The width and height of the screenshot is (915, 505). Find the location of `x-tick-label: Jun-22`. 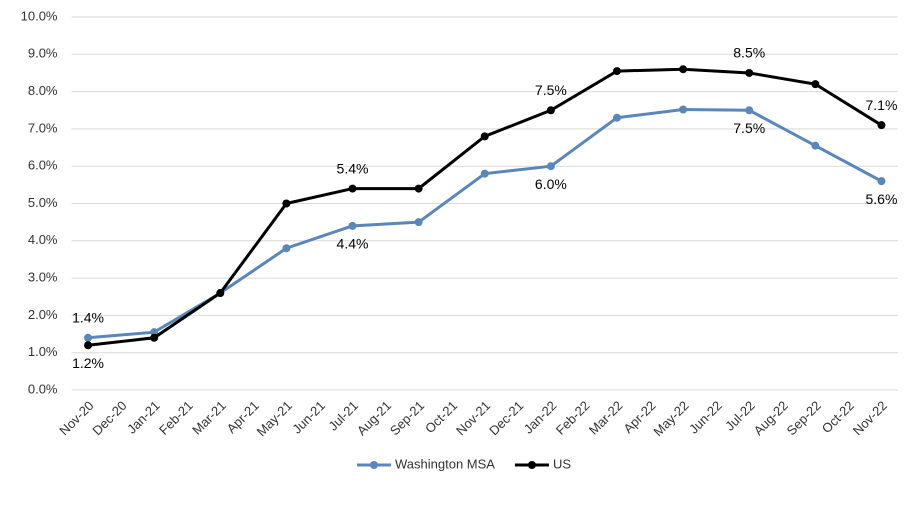

x-tick-label: Jun-22 is located at coordinates (705, 417).